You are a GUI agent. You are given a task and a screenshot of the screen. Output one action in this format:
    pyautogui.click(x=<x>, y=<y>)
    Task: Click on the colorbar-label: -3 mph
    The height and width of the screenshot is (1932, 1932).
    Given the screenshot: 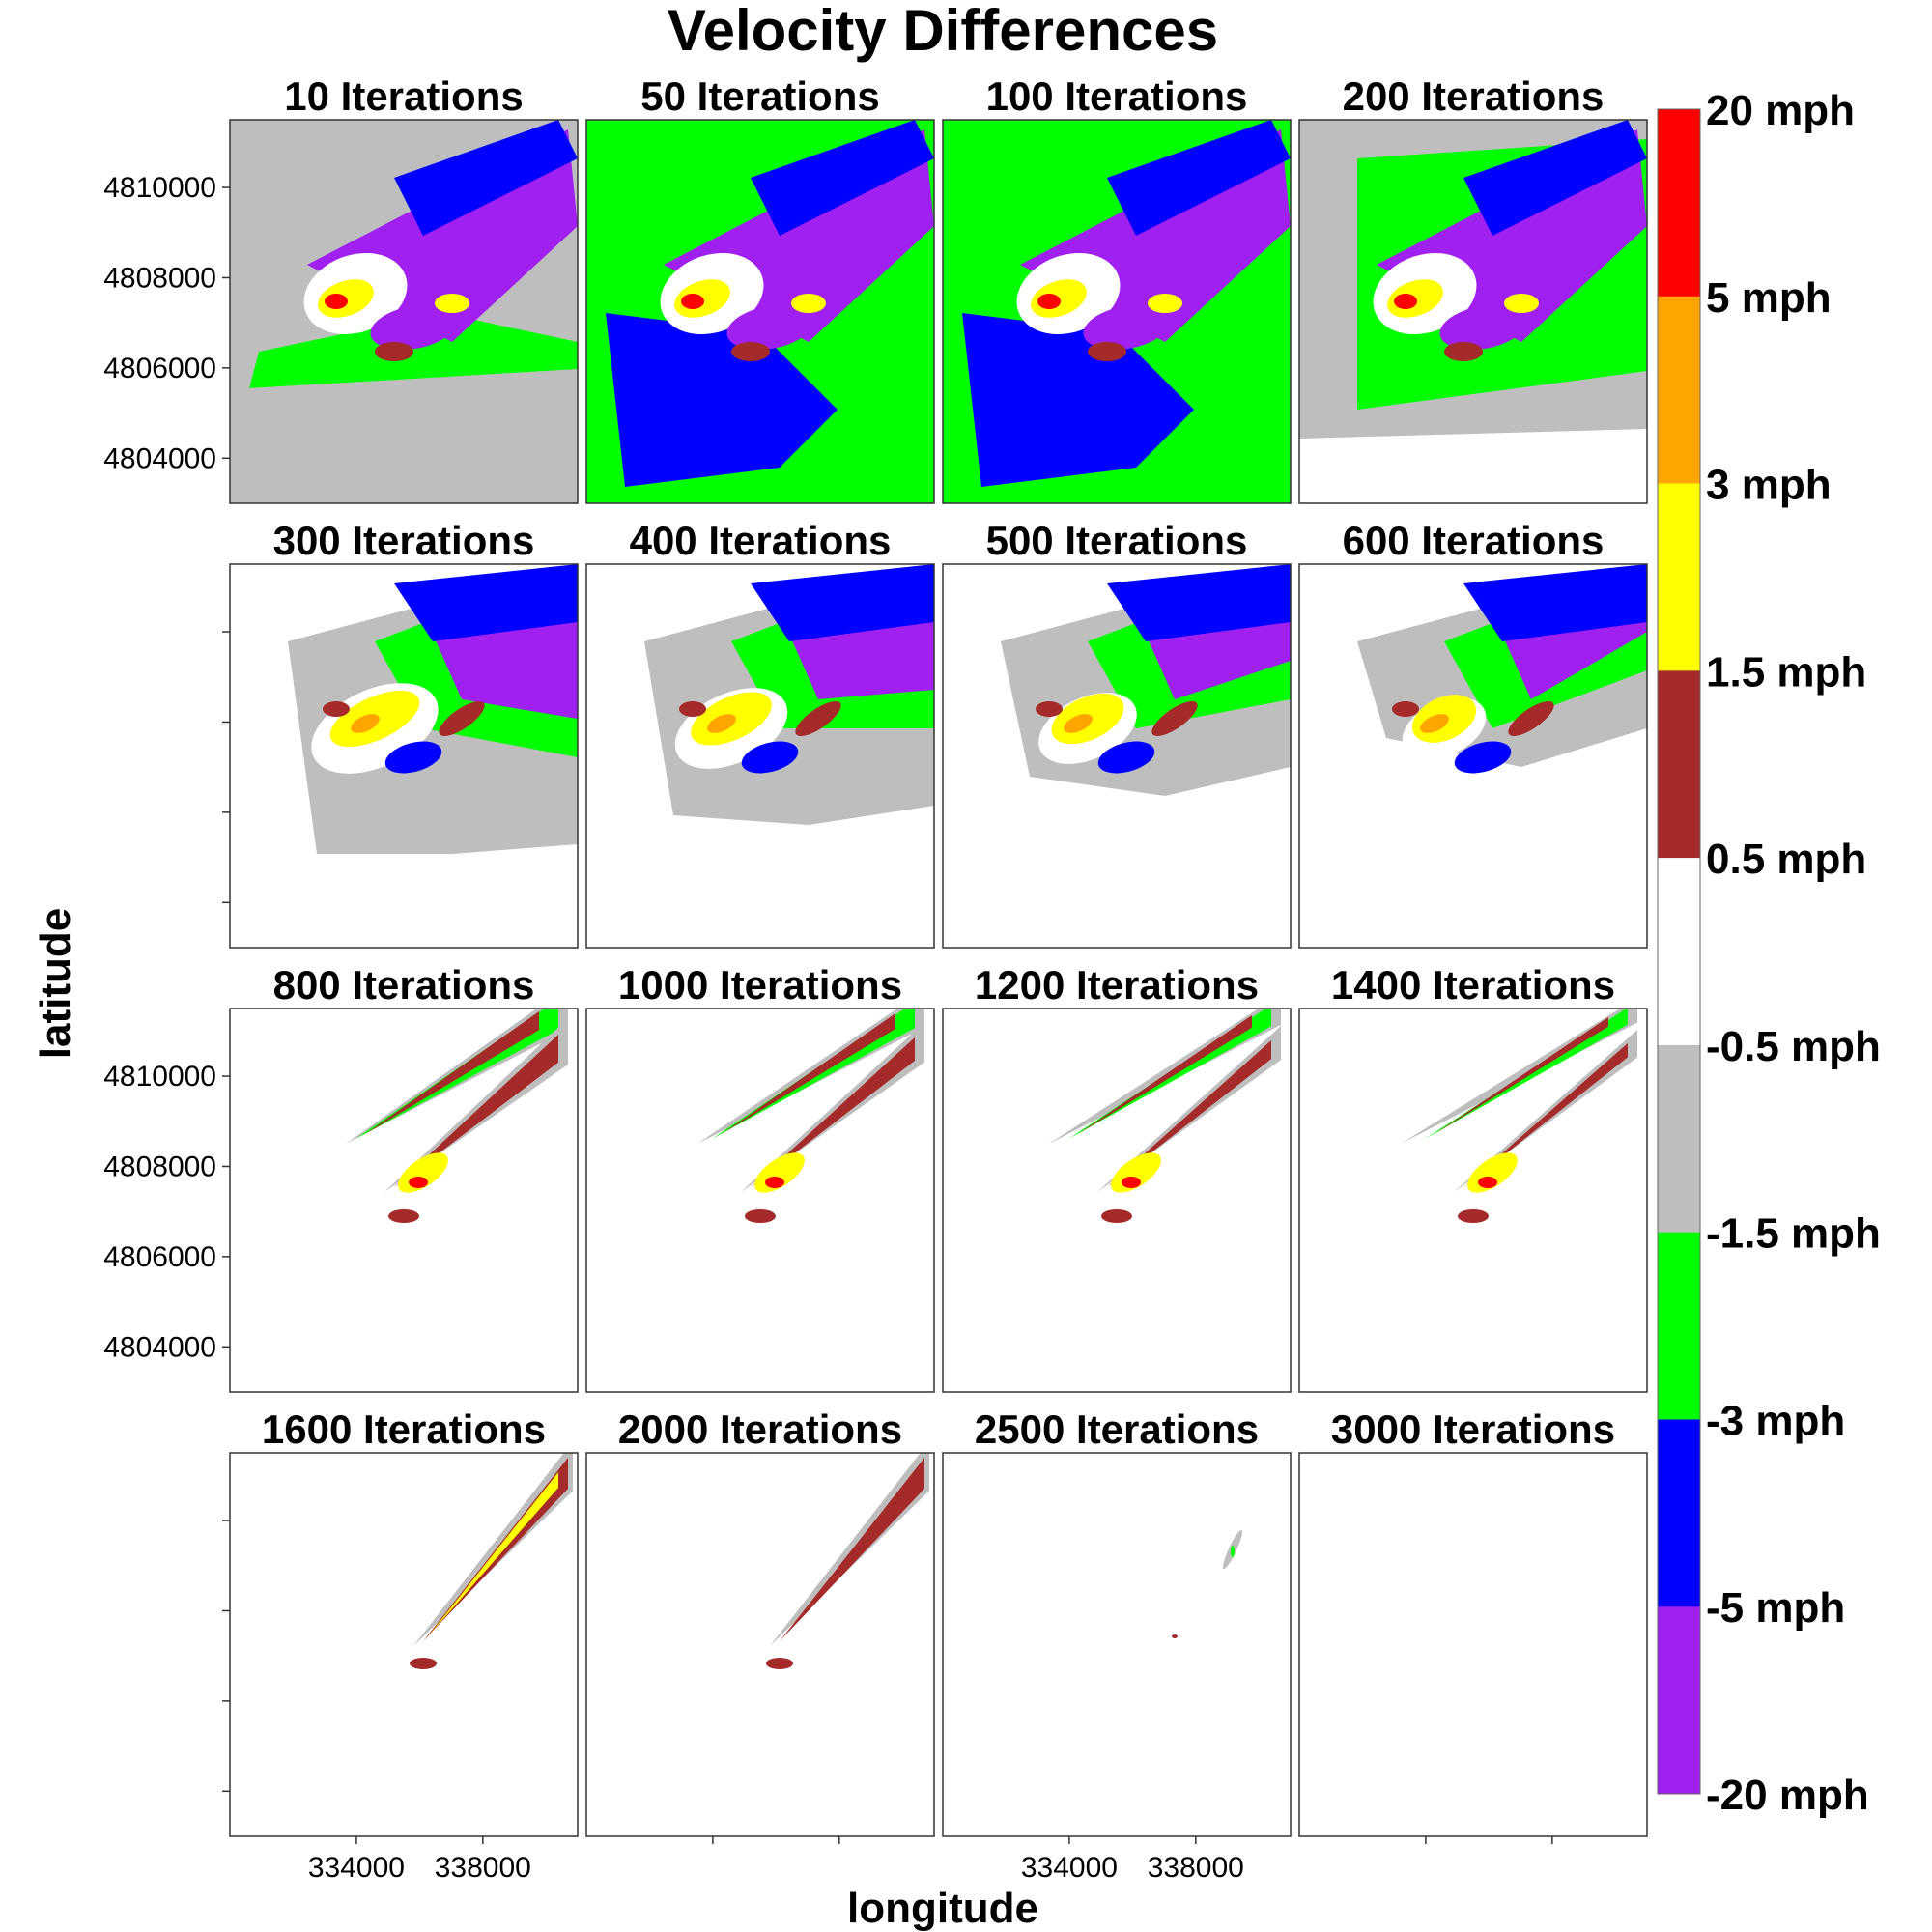 What is the action you would take?
    pyautogui.click(x=1775, y=1420)
    